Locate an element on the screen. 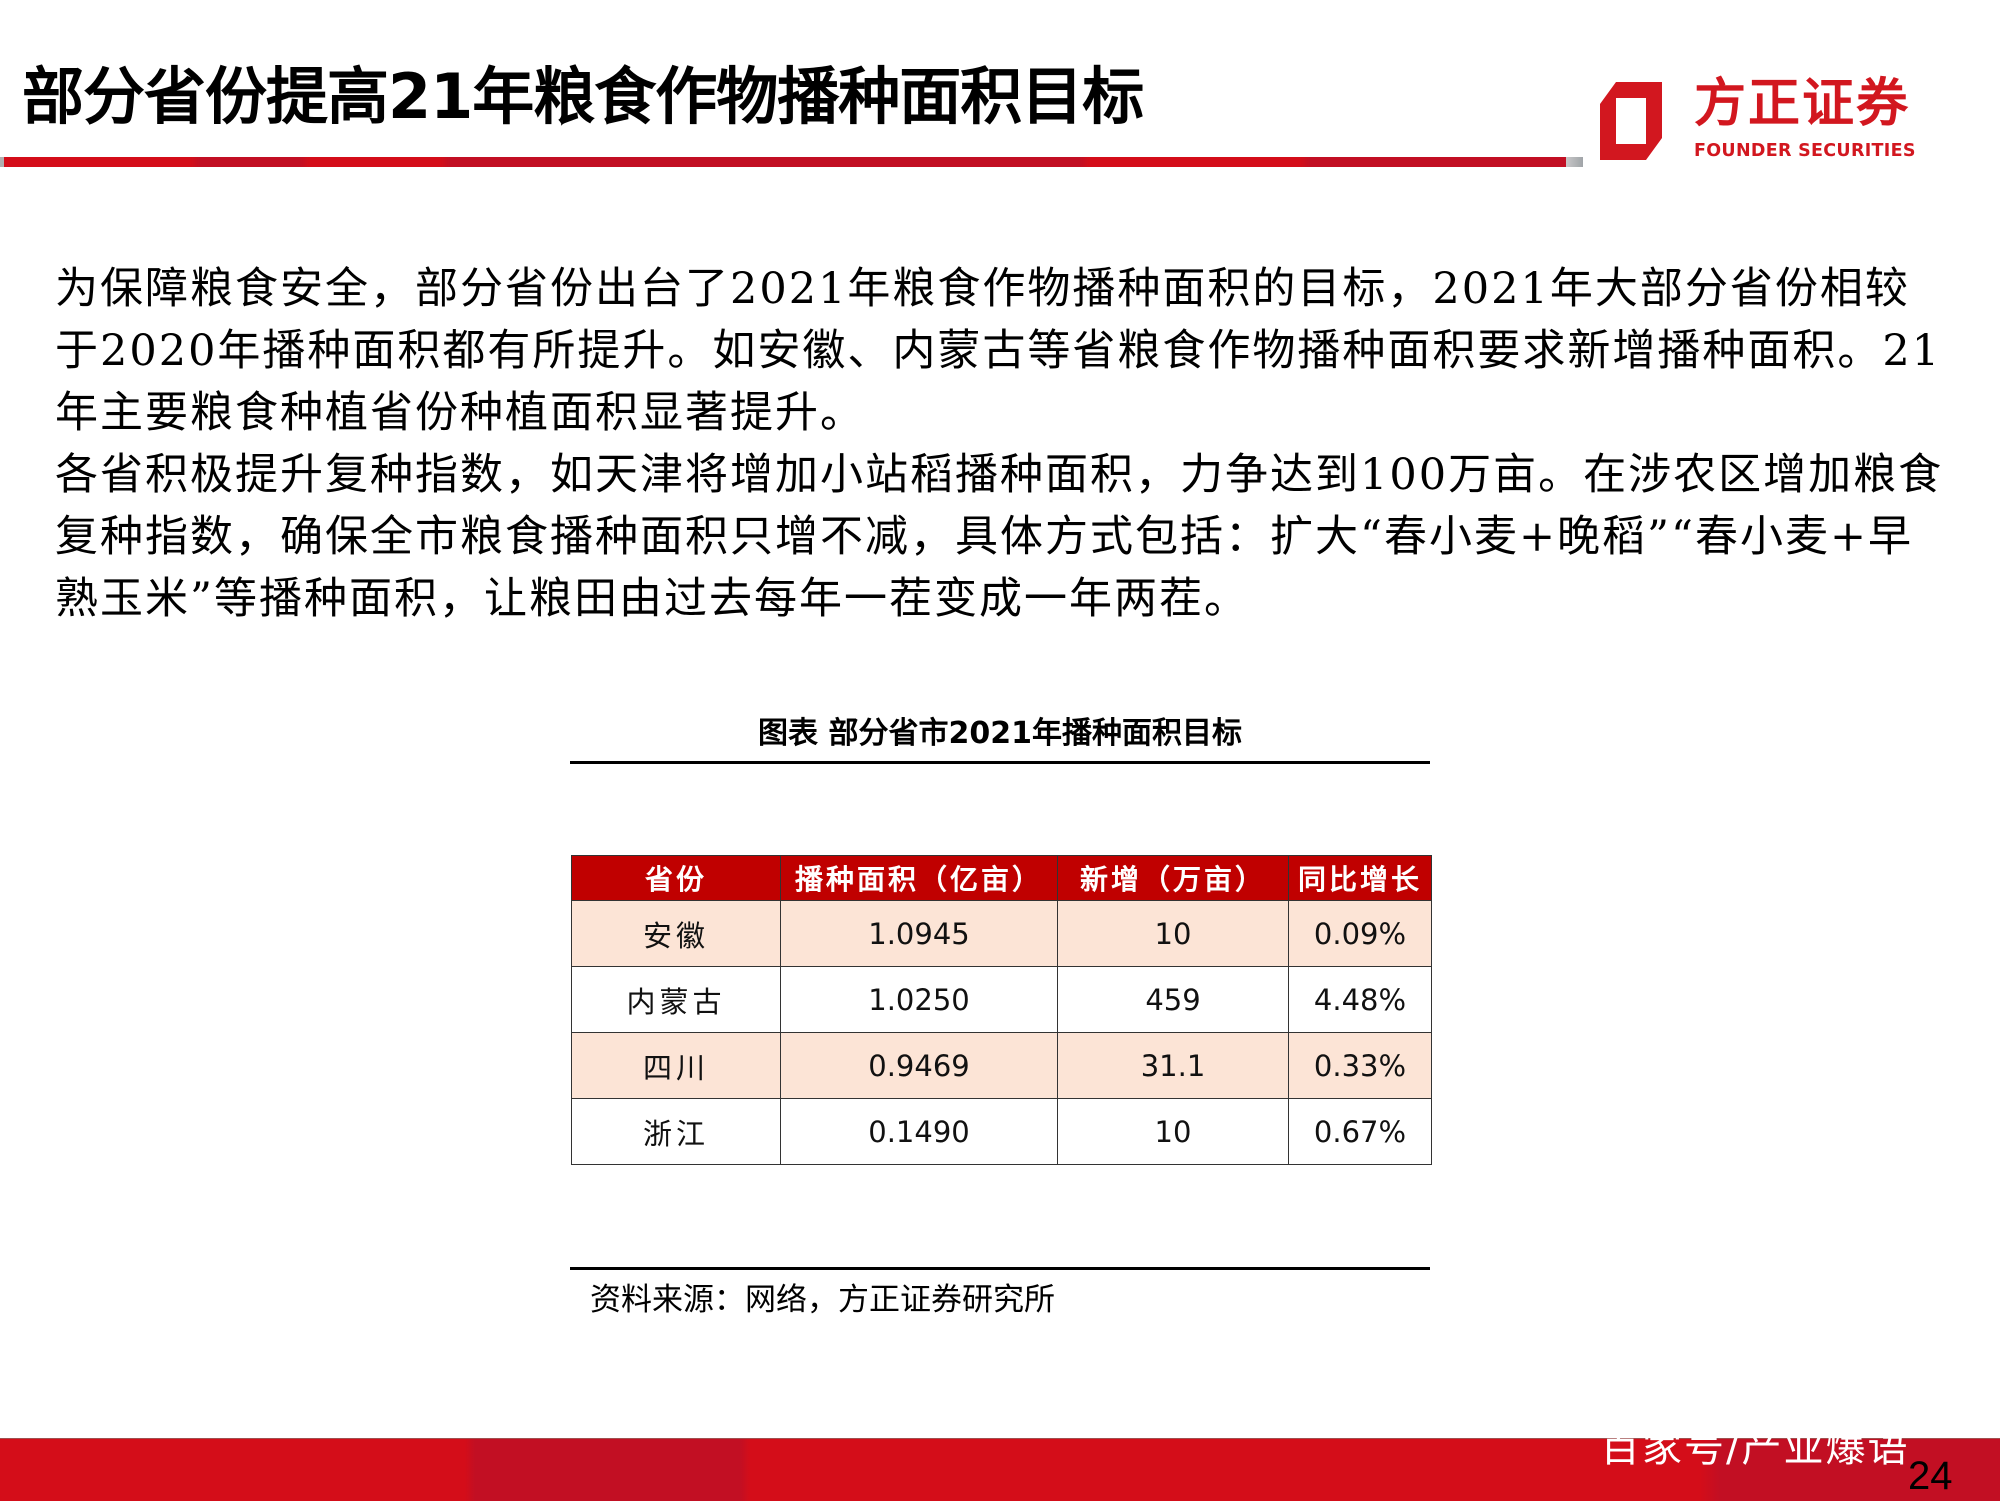 Image resolution: width=2000 pixels, height=1501 pixels. page-number: 24 is located at coordinates (1930, 1476).